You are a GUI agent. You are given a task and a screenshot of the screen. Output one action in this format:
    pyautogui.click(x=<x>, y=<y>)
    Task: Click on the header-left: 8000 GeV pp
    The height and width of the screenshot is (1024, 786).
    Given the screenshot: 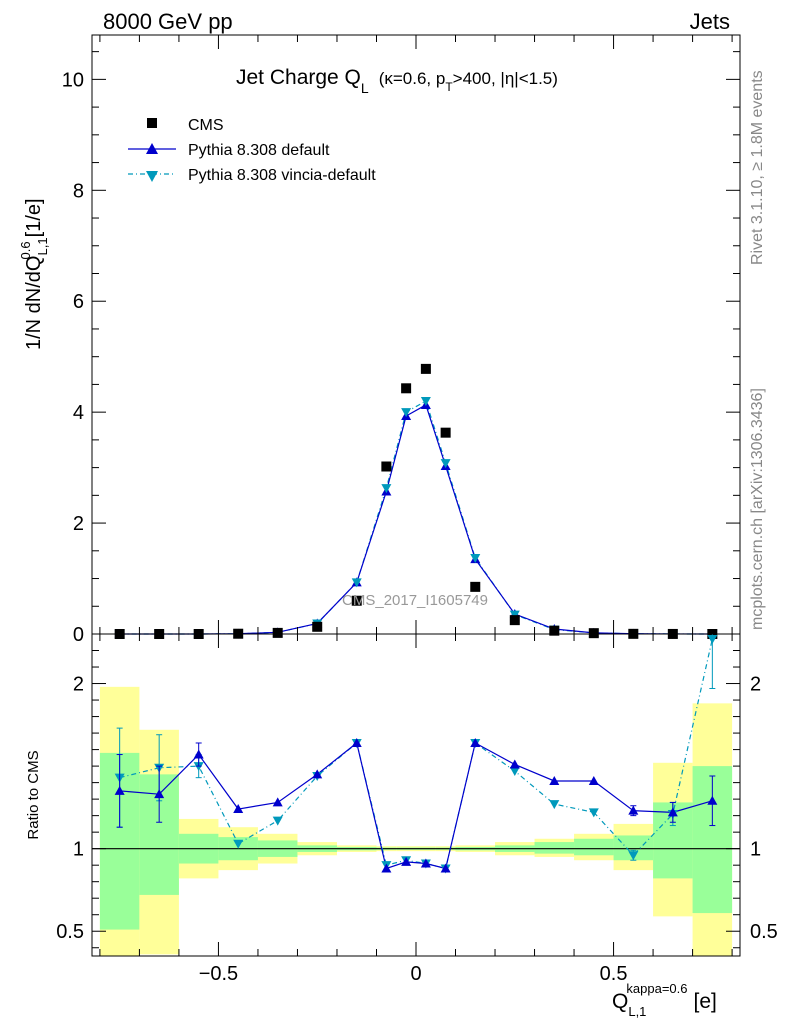 What is the action you would take?
    pyautogui.click(x=168, y=21)
    